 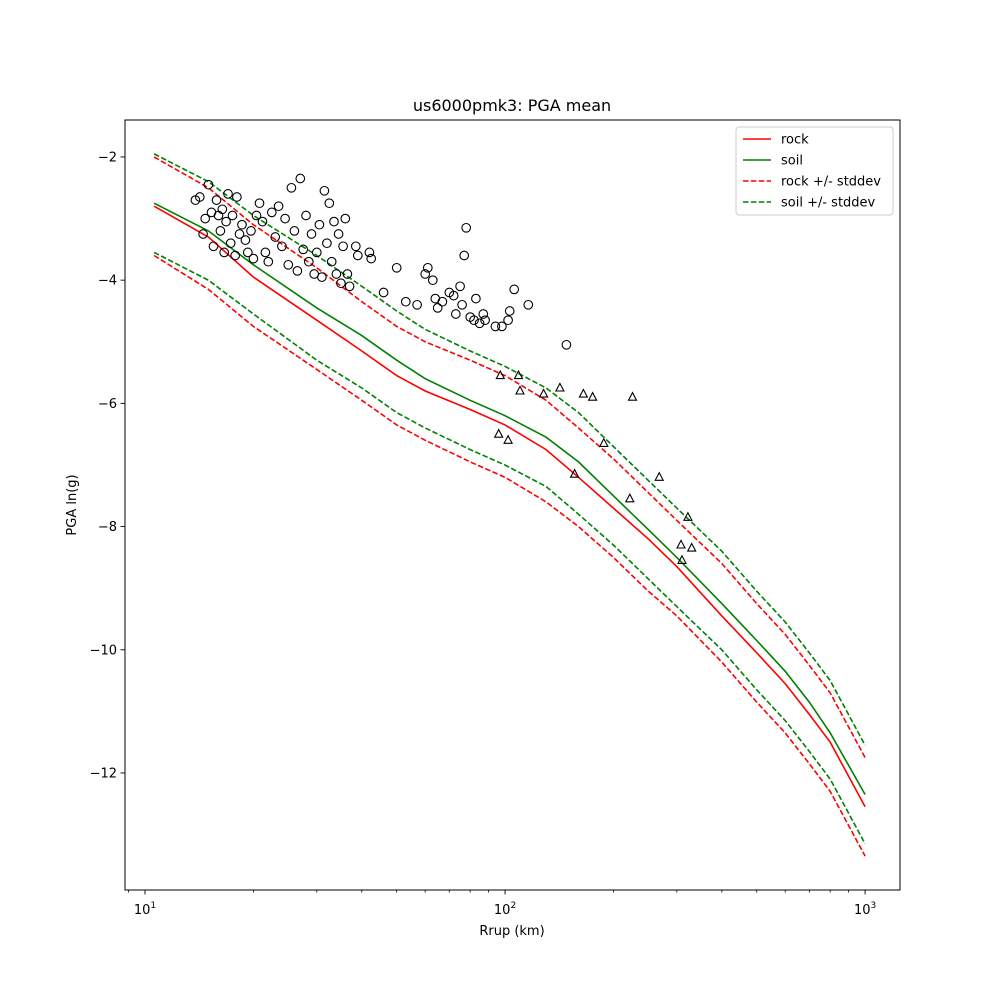 What do you see at coordinates (145, 909) in the screenshot?
I see `x-tick-label: 10¹` at bounding box center [145, 909].